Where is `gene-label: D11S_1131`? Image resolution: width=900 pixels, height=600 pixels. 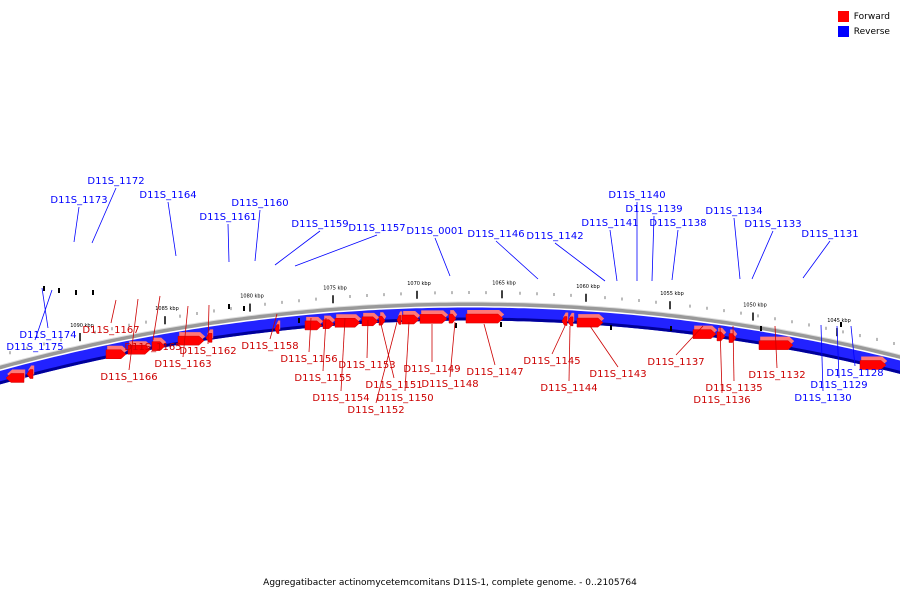
gene-label: D11S_1131 is located at coordinates (829, 234).